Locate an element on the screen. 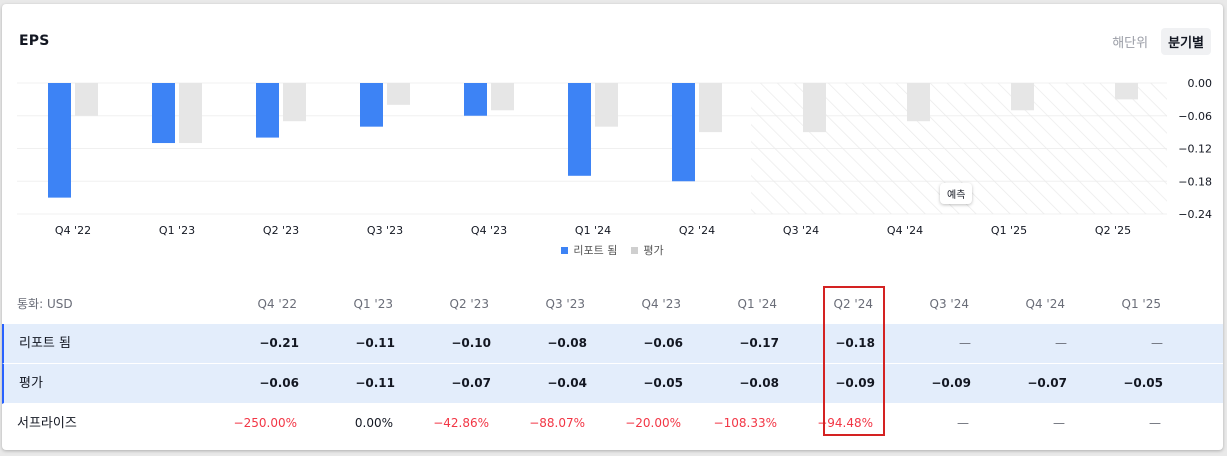  column-header: Q2 '24 is located at coordinates (853, 304).